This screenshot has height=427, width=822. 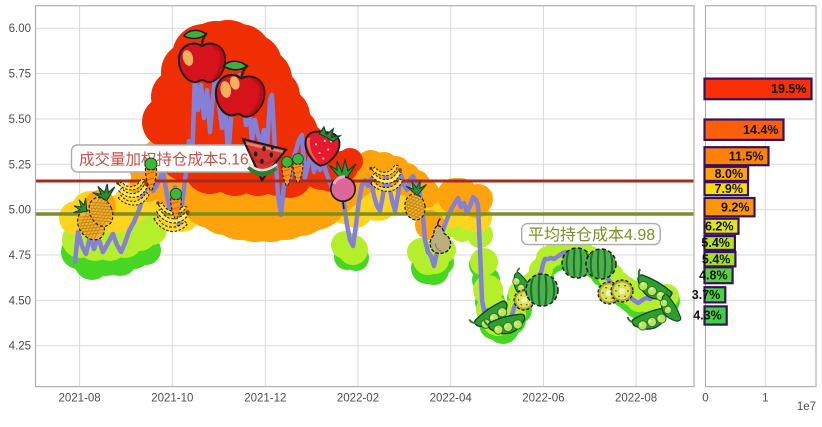 I want to click on svg-text: 4.50, so click(x=20, y=301).